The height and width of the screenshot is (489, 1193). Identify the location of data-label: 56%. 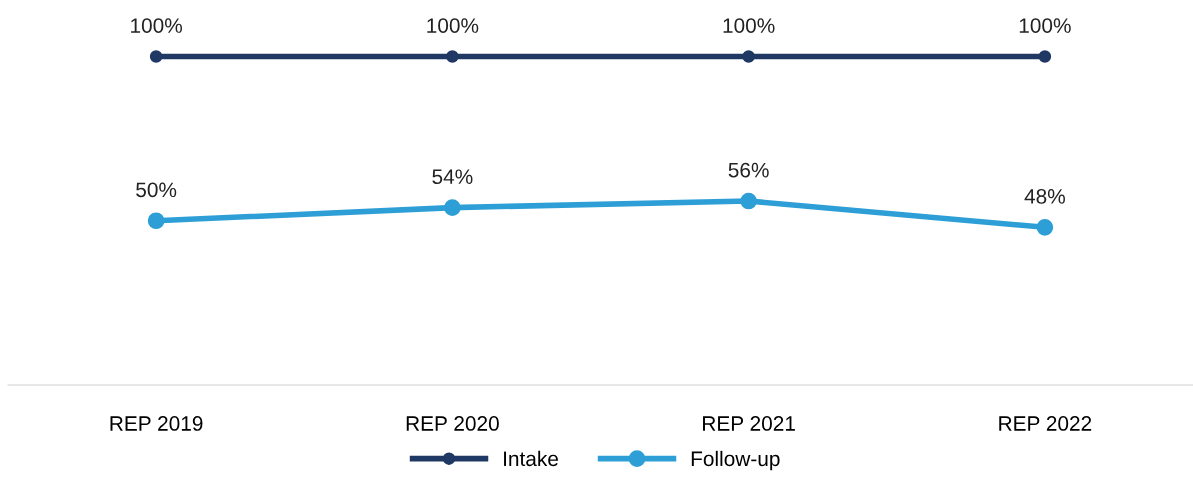
(748, 170).